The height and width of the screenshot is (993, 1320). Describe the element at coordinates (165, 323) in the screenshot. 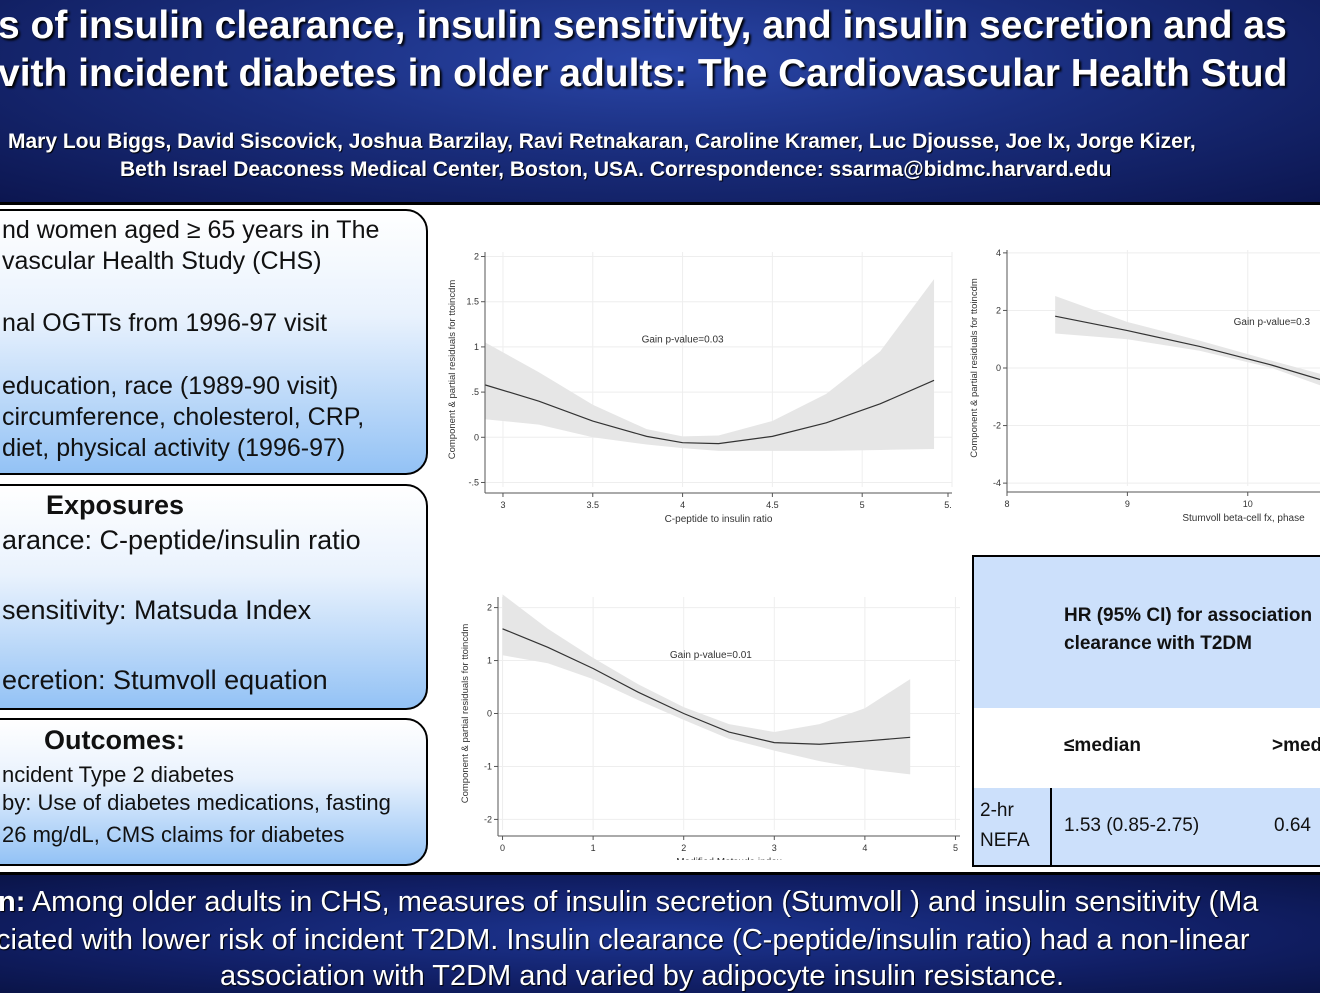

I see `population-line-3: nal OGTTs from 1996-97 visit` at that location.